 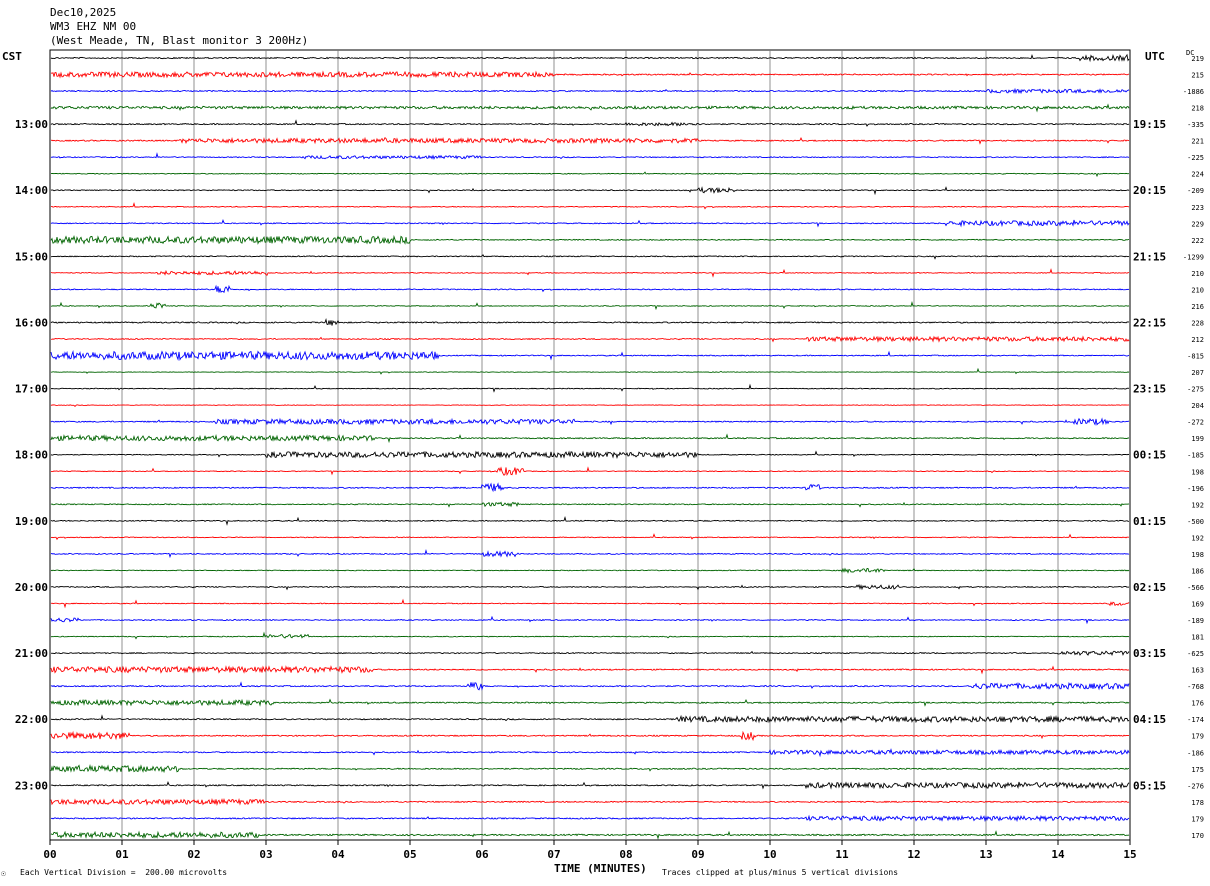 What do you see at coordinates (600, 868) in the screenshot?
I see `x-axis-title: TIME (MINUTES)` at bounding box center [600, 868].